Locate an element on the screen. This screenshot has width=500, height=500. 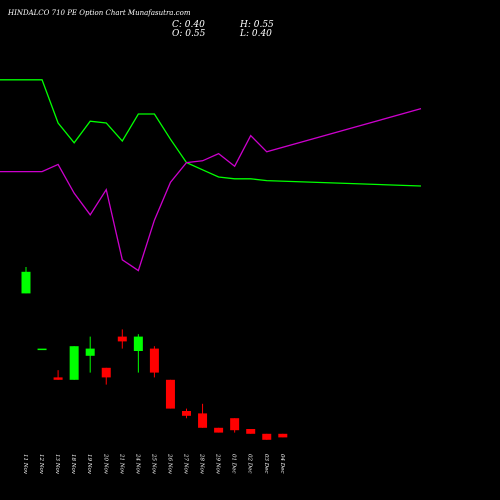
close-value: C: 0.40 is located at coordinates (188, 25).